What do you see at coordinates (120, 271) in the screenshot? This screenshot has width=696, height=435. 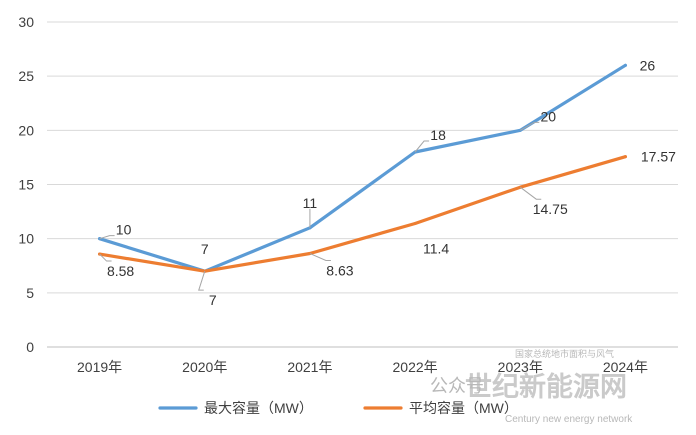 I see `data-label: 8.58` at bounding box center [120, 271].